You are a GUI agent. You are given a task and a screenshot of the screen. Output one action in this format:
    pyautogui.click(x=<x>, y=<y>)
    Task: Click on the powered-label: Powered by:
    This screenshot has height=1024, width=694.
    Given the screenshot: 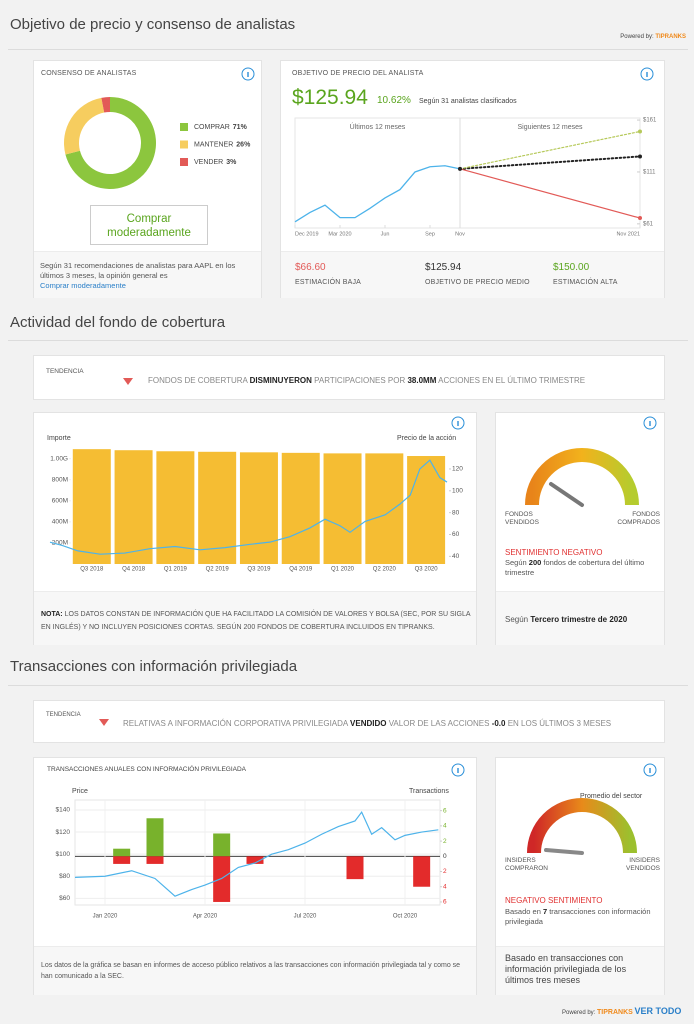 What is the action you would take?
    pyautogui.click(x=579, y=1013)
    